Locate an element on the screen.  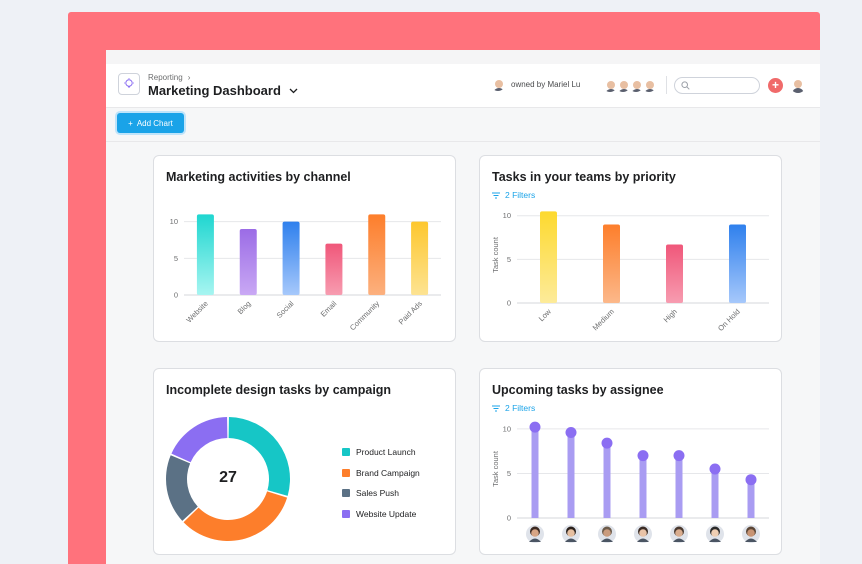
breadcrumb-reporting: Reporting is located at coordinates (165, 77).